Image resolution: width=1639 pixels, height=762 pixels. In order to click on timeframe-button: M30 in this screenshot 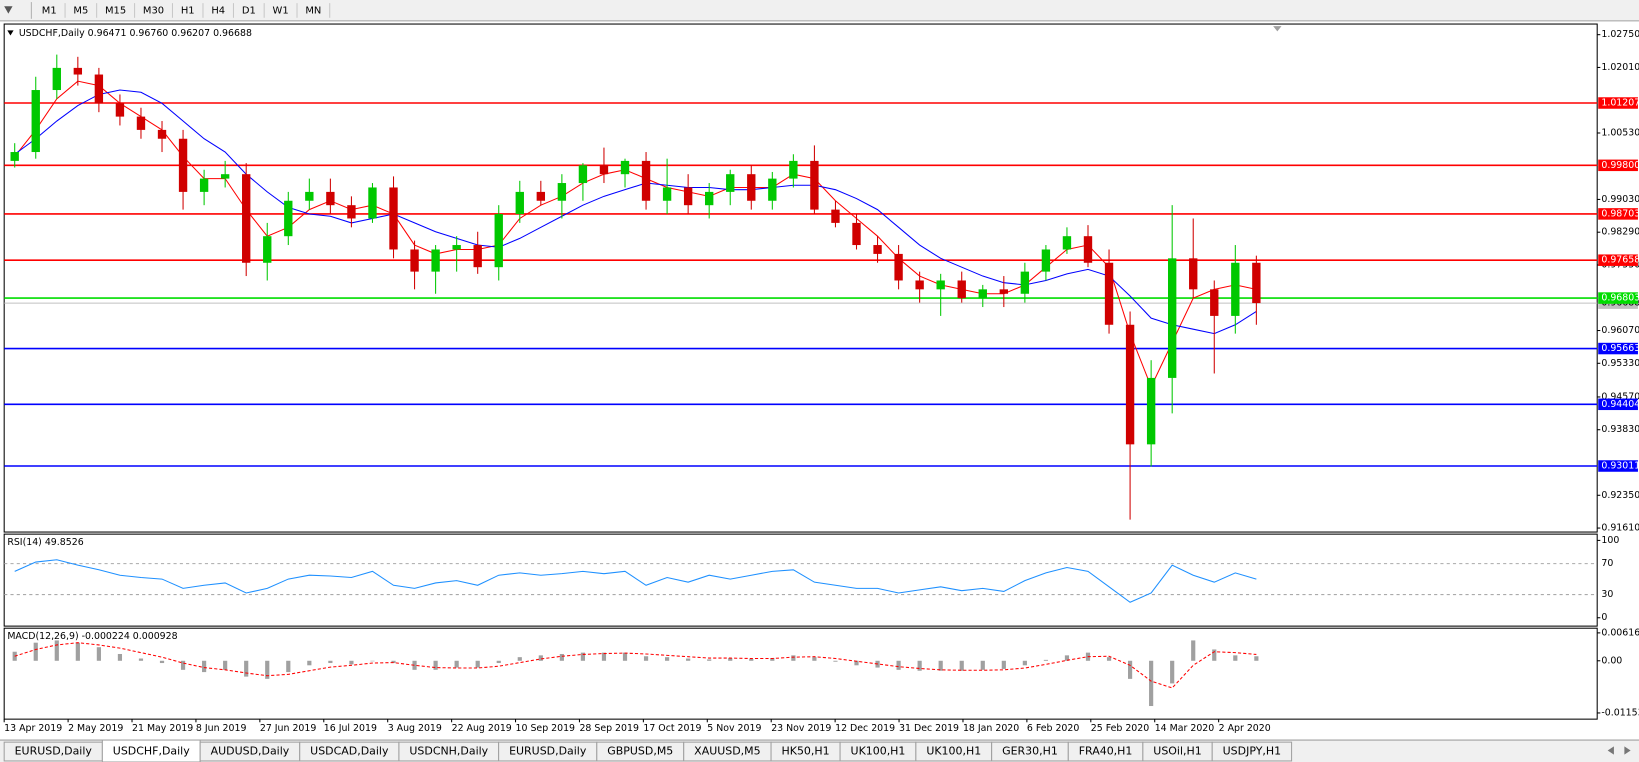, I will do `click(153, 10)`.